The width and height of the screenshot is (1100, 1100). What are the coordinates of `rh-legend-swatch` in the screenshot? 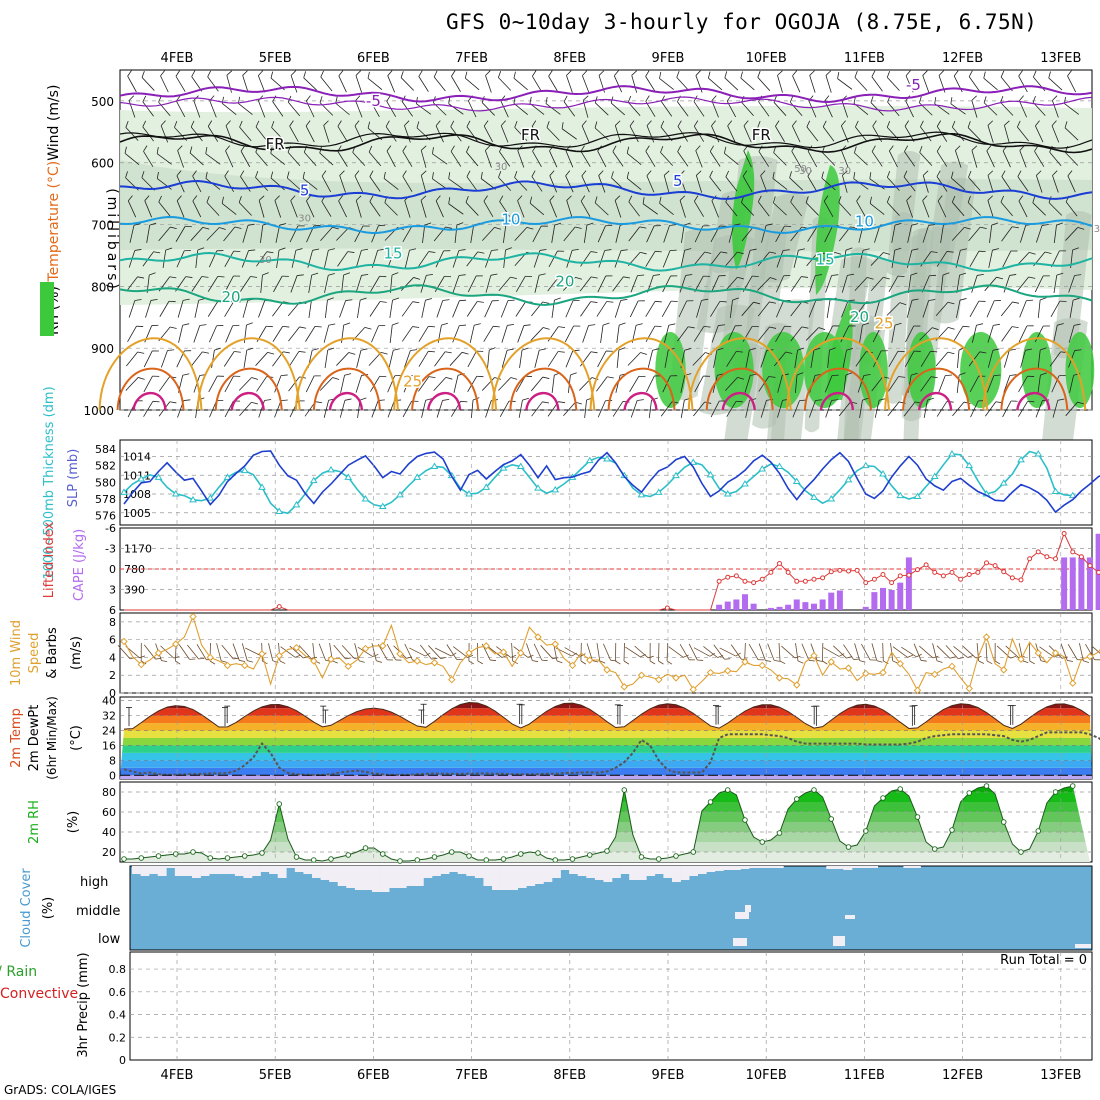 It's located at (47, 309).